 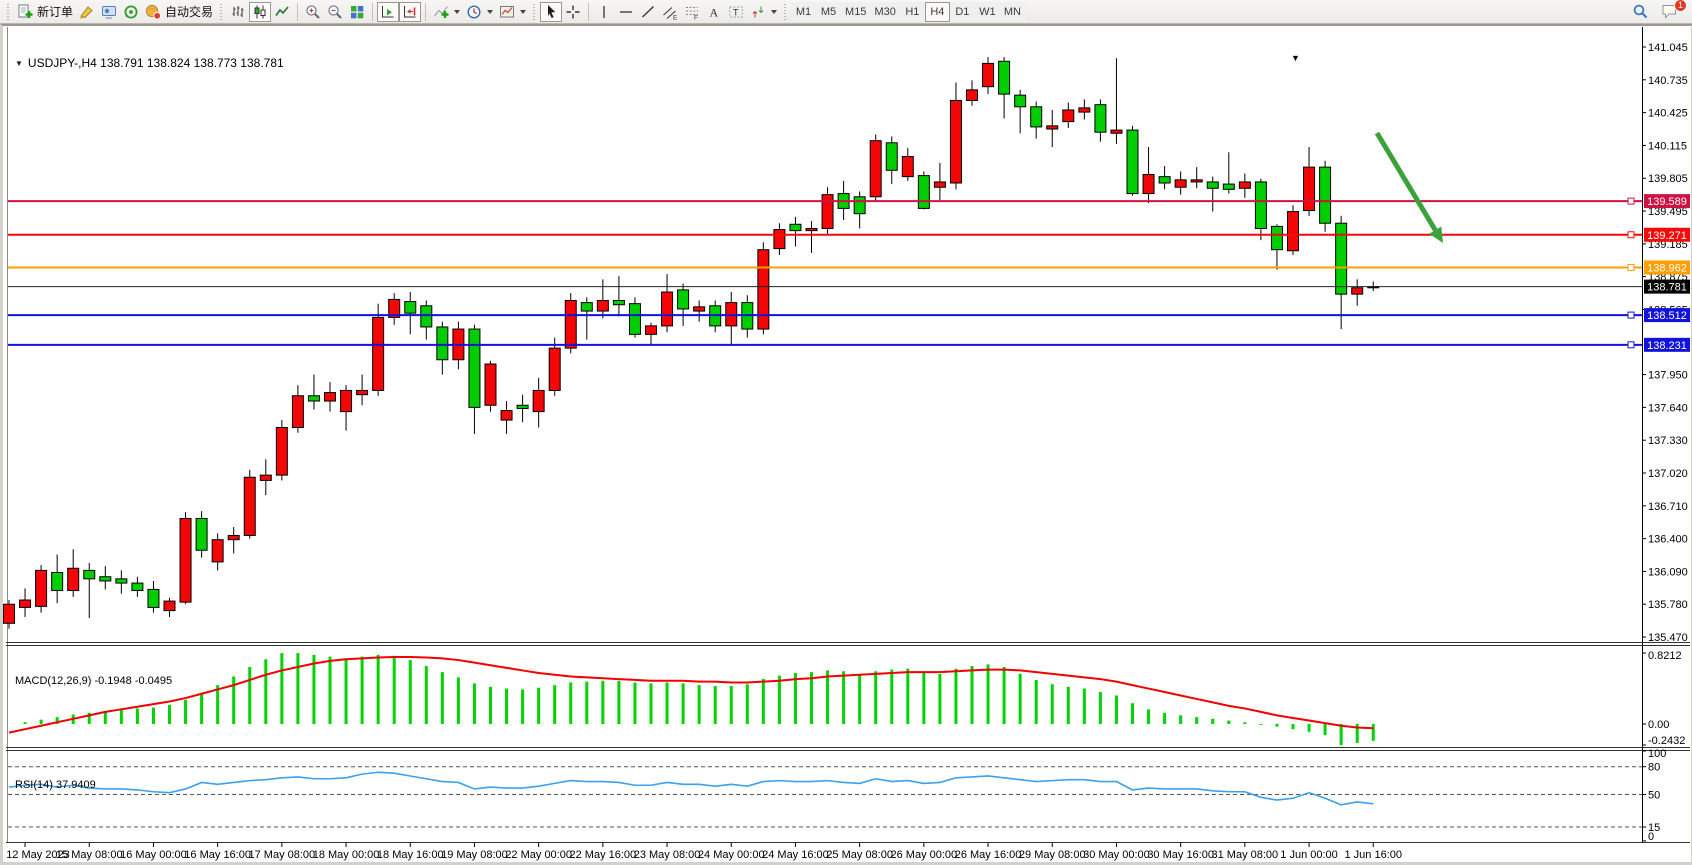 What do you see at coordinates (1667, 346) in the screenshot?
I see `price-tag-label: 138.231` at bounding box center [1667, 346].